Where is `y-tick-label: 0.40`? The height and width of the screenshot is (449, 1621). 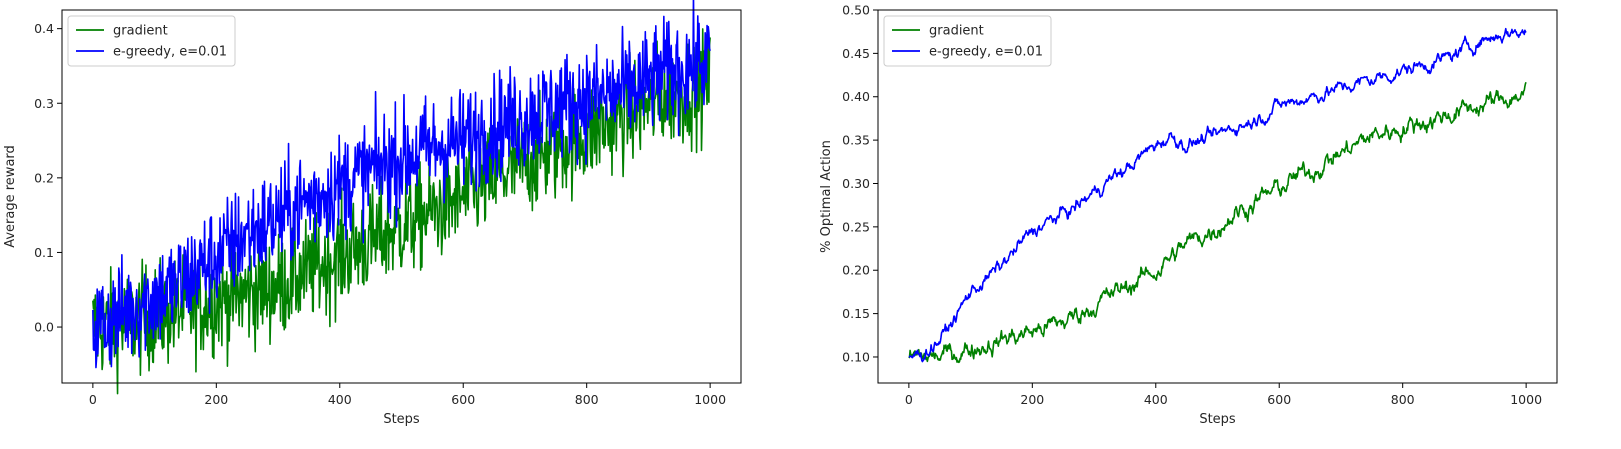
y-tick-label: 0.40 is located at coordinates (856, 96).